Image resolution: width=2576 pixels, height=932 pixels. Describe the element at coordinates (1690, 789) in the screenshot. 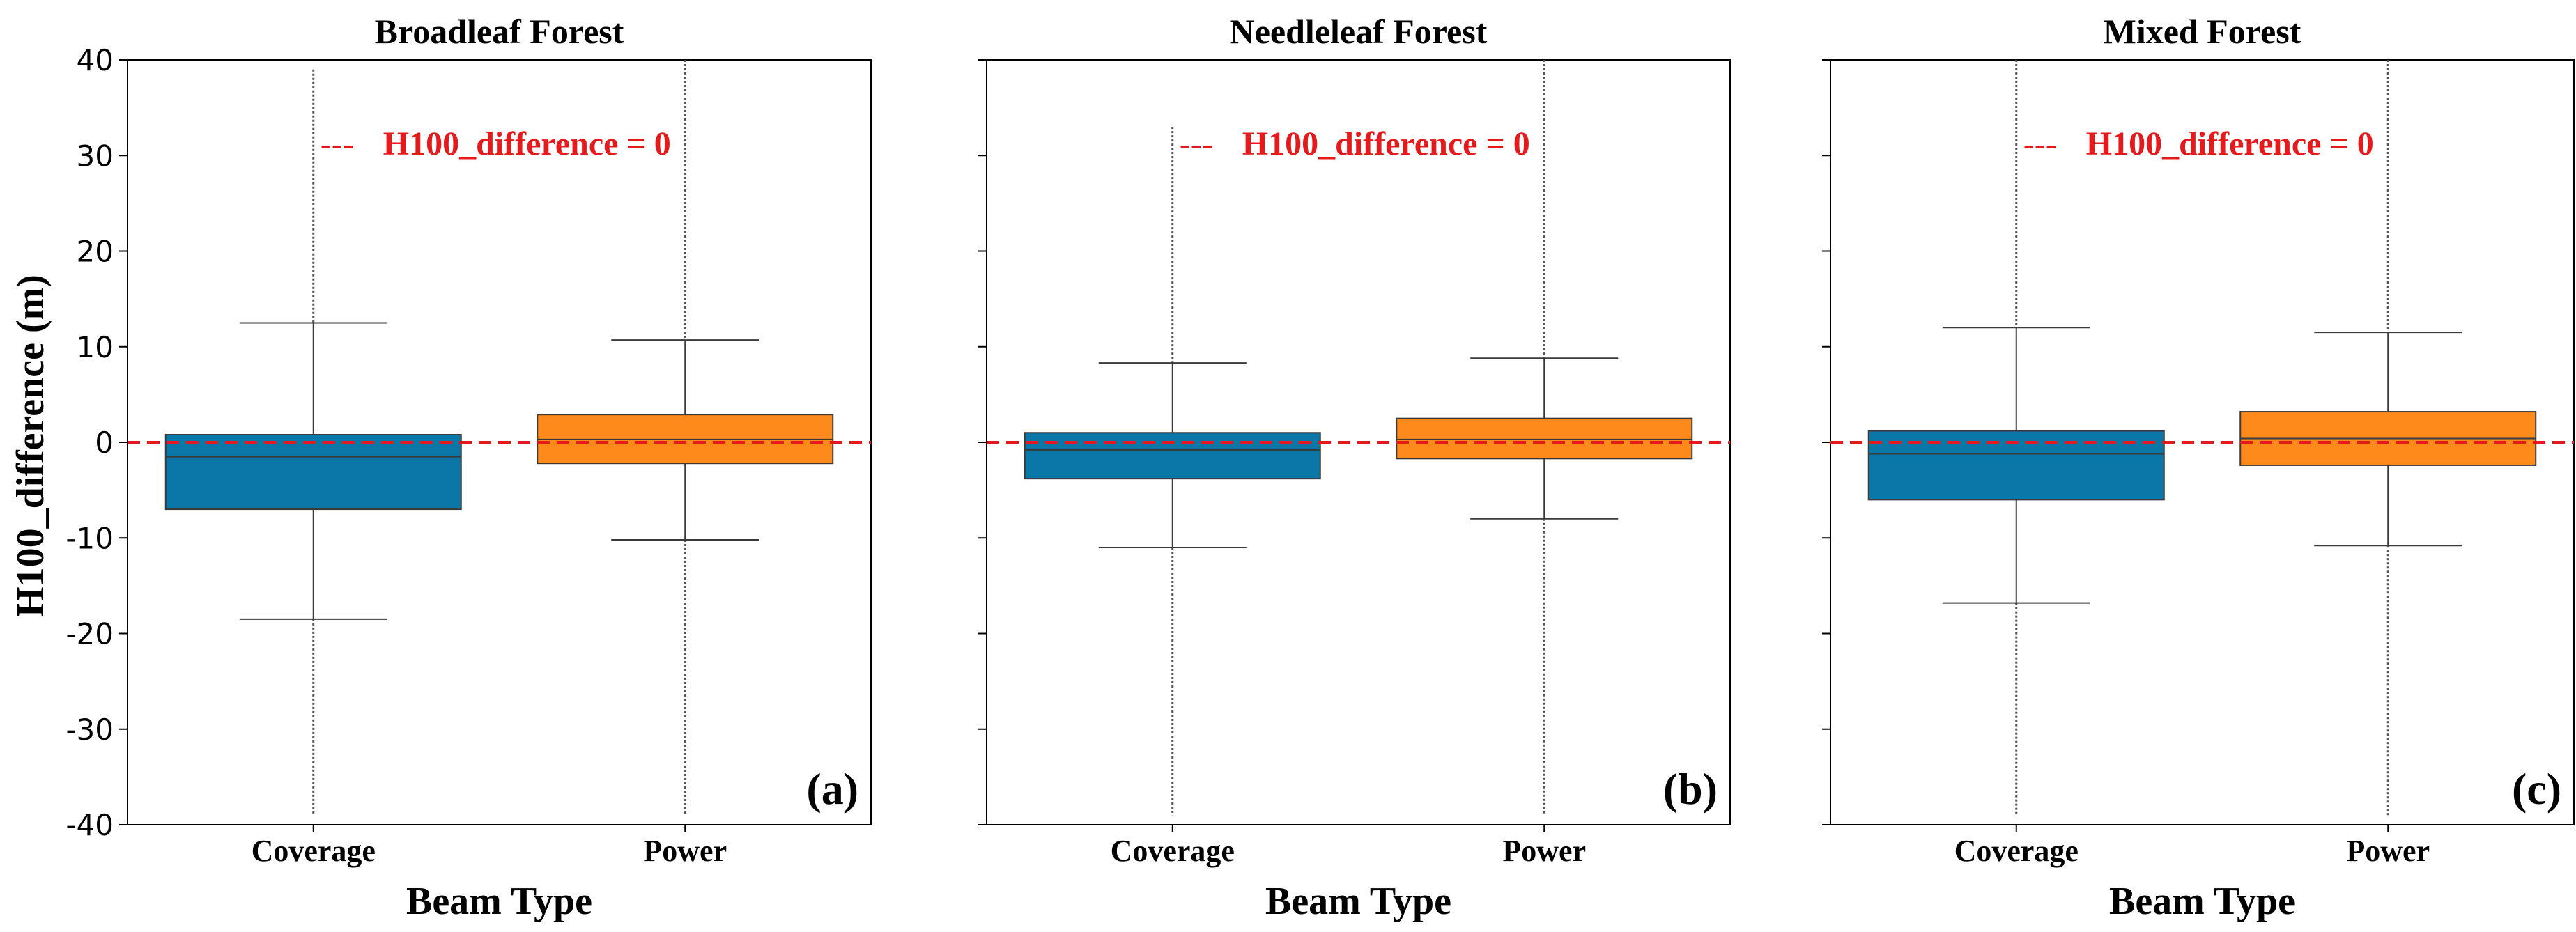

I see `panel-label: (b)` at that location.